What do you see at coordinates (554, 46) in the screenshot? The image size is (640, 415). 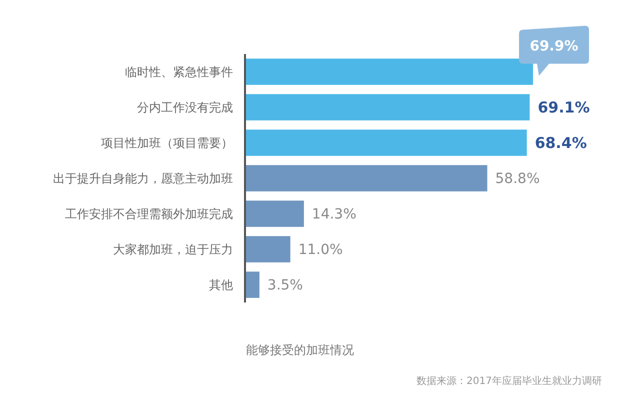 I see `data-label: 69.9%` at bounding box center [554, 46].